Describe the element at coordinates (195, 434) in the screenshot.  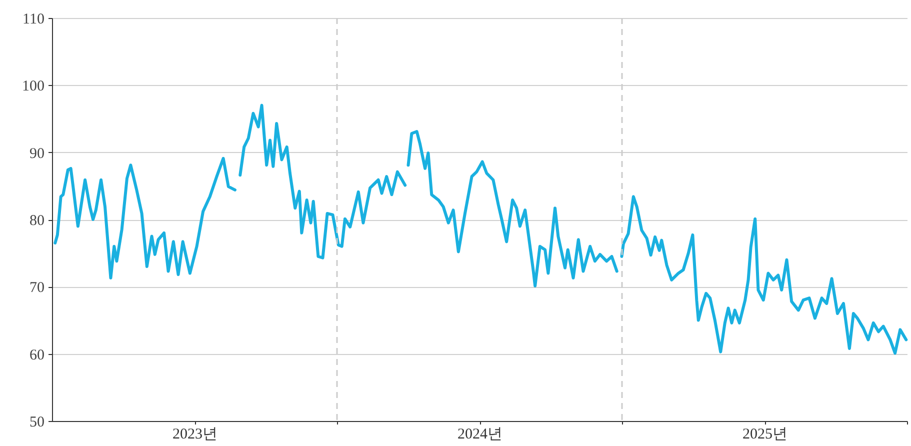
I see `x-tick-label: 2023년` at that location.